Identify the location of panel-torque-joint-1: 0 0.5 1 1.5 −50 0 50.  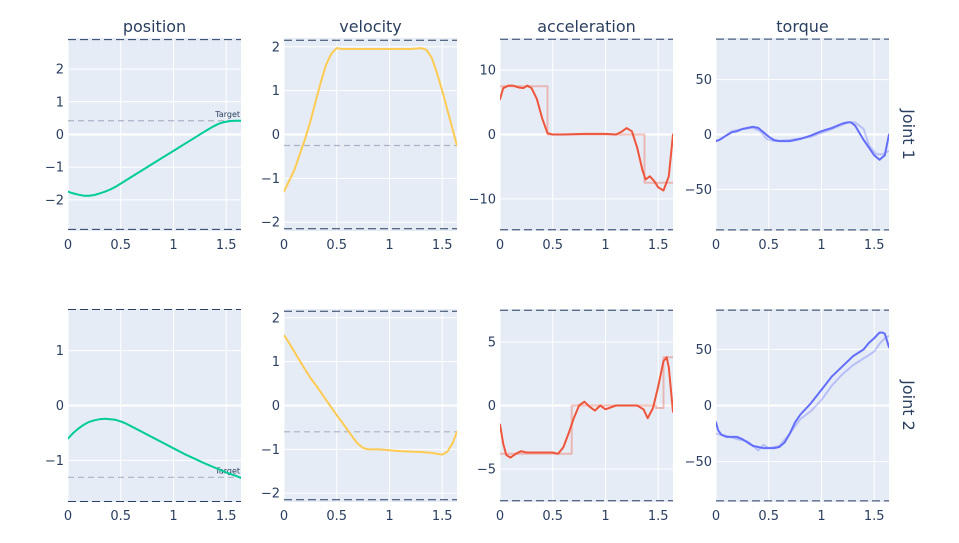
(787, 145).